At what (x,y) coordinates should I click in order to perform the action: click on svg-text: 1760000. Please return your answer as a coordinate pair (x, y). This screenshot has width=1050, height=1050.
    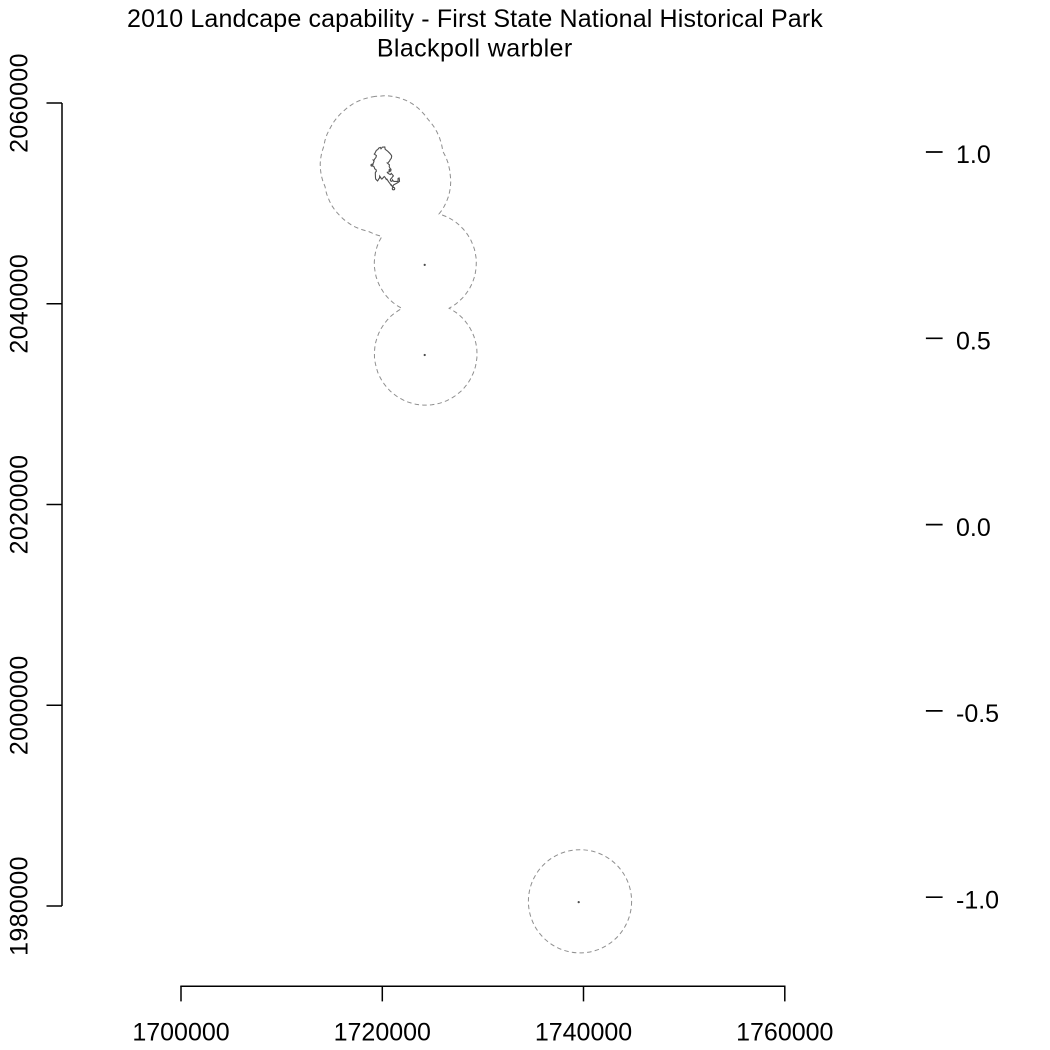
    Looking at the image, I should click on (784, 1033).